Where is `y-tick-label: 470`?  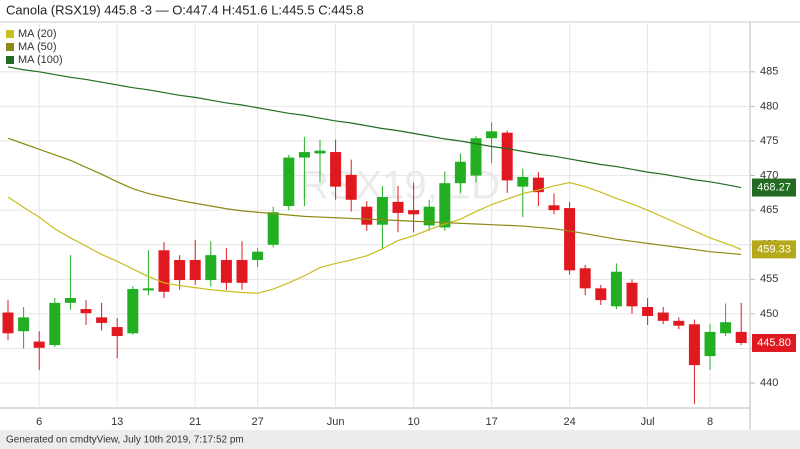 y-tick-label: 470 is located at coordinates (769, 175).